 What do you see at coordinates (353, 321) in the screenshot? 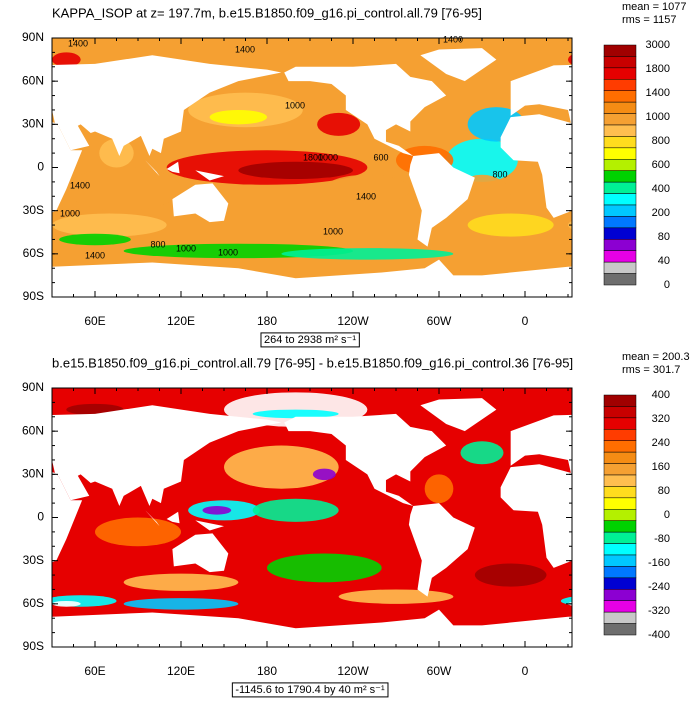
I see `lon-label: 120W` at bounding box center [353, 321].